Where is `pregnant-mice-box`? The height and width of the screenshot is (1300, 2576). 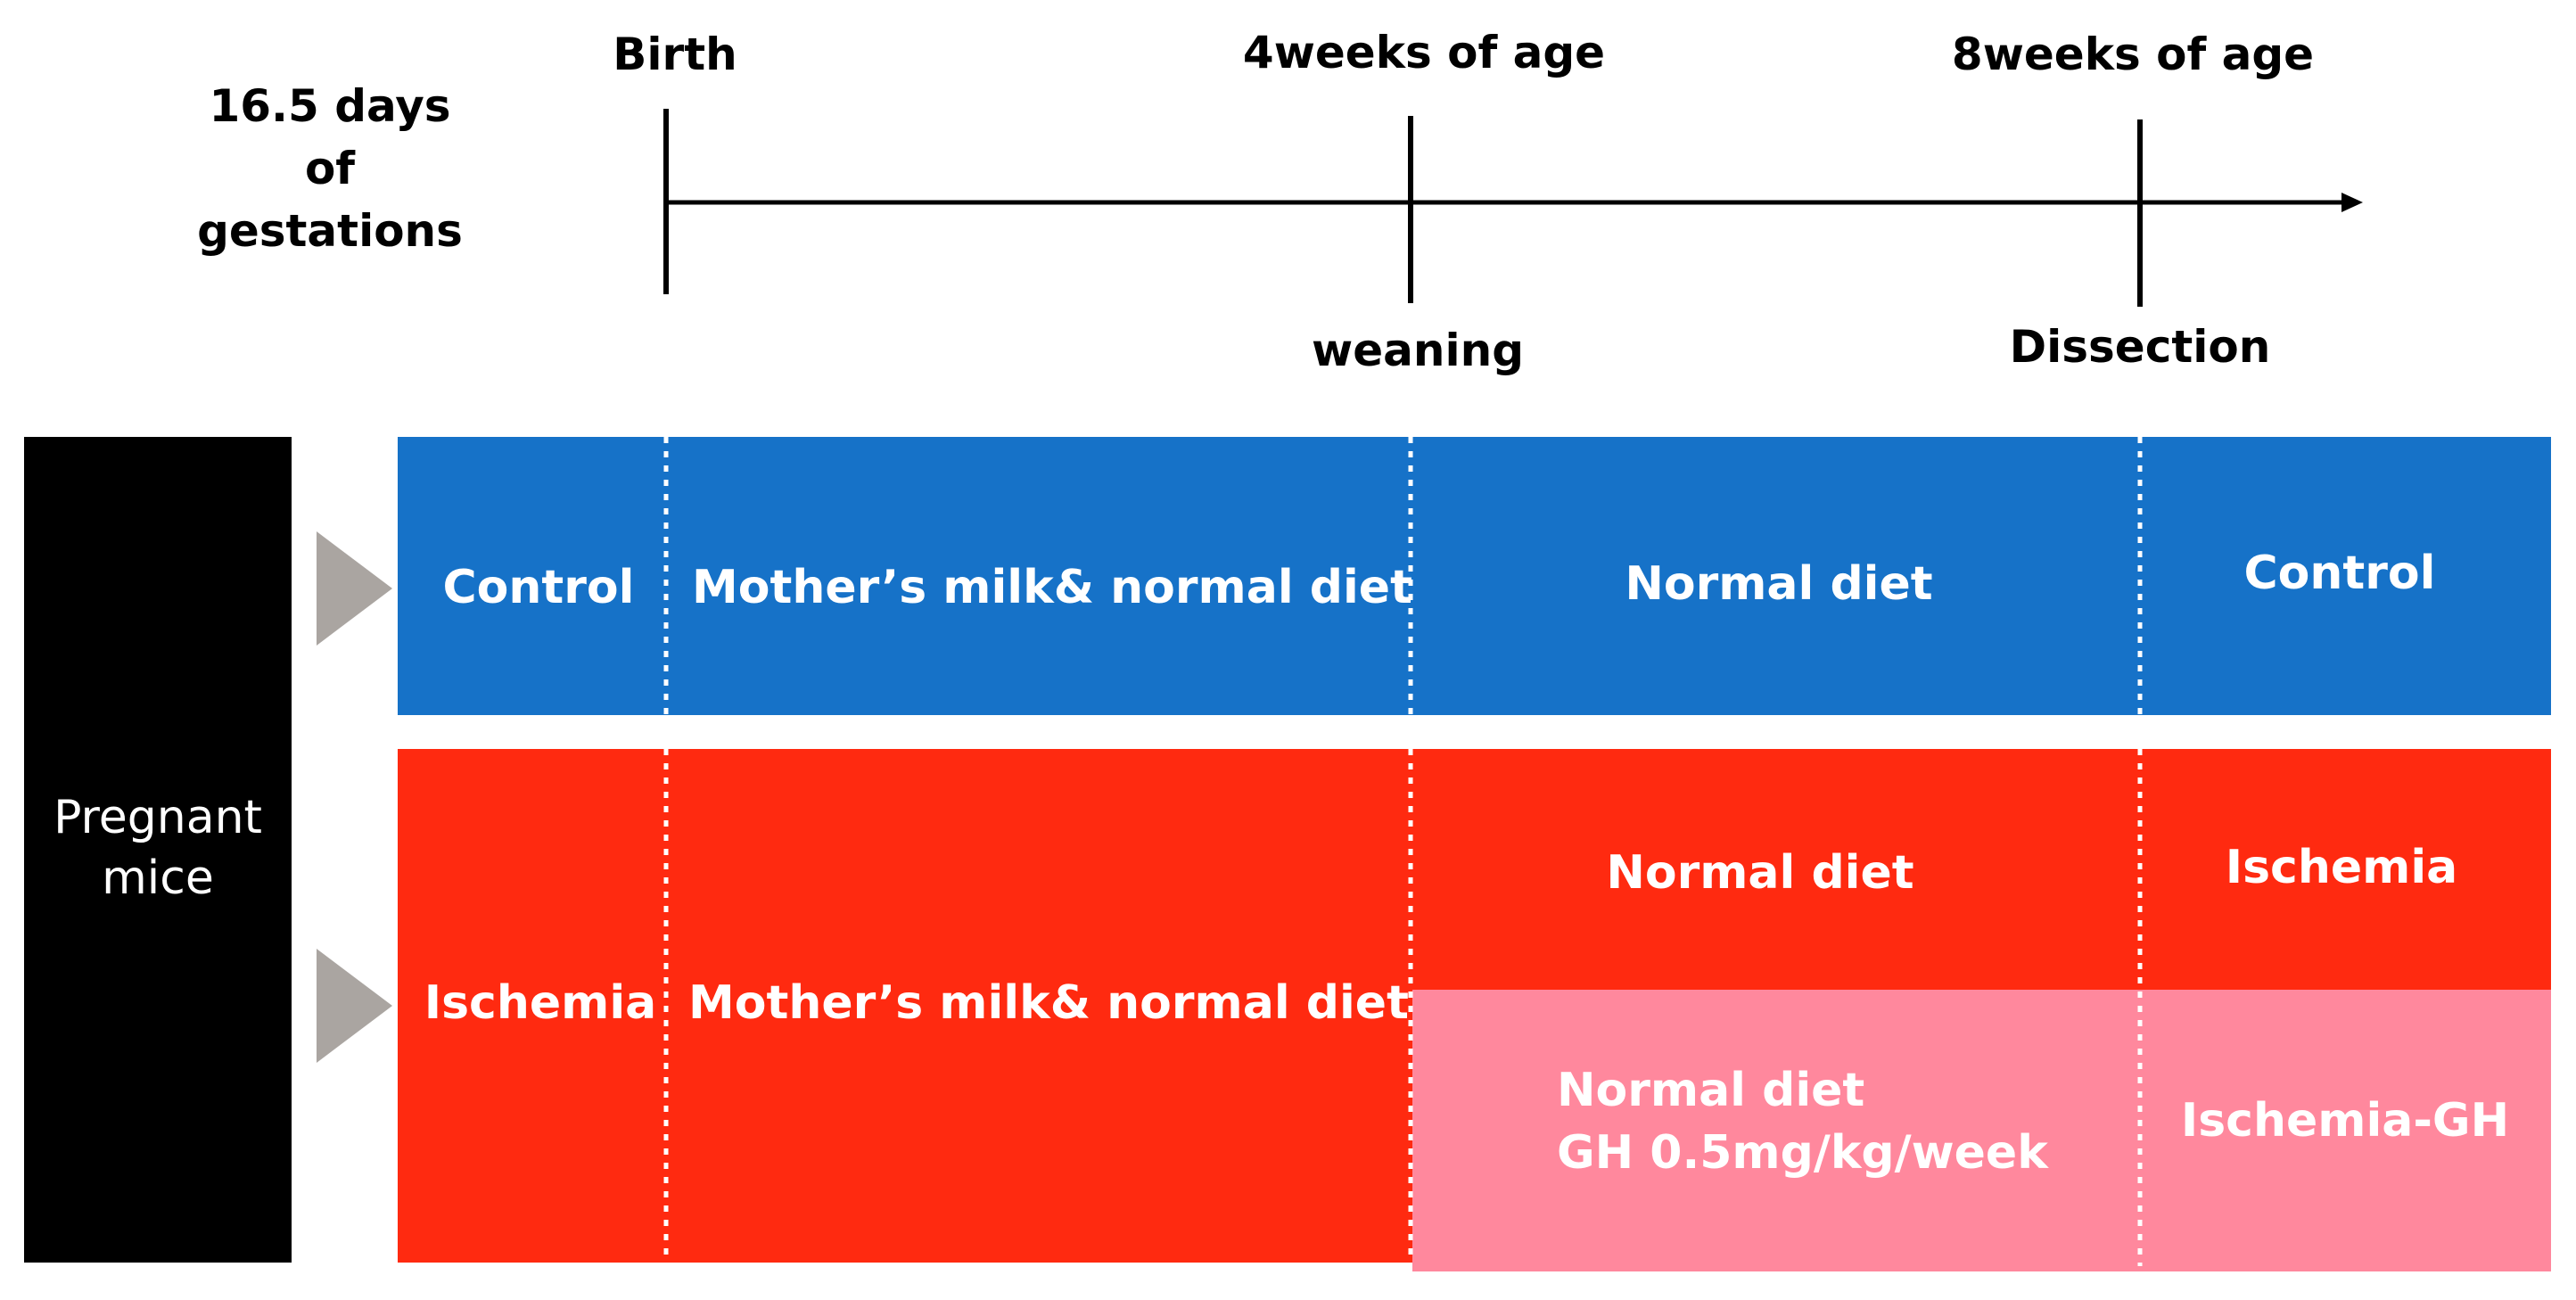
pregnant-mice-box is located at coordinates (158, 850).